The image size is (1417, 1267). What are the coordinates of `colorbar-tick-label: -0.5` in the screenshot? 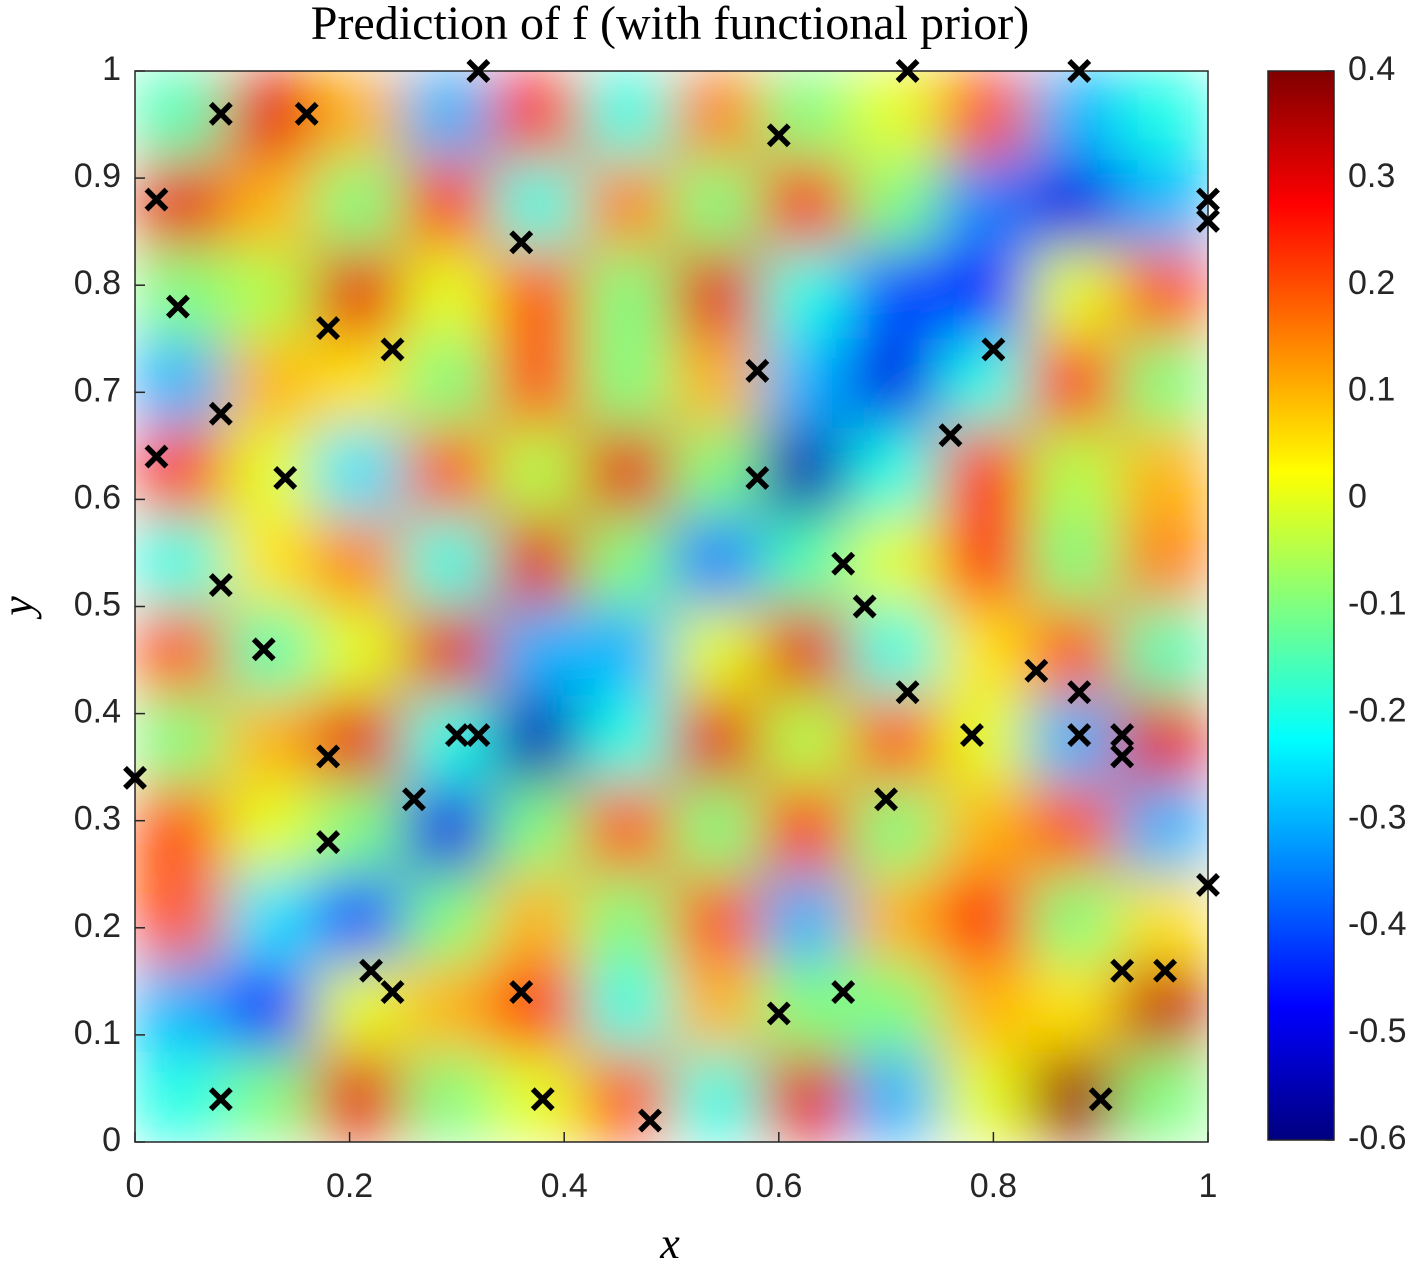 It's located at (1377, 1031).